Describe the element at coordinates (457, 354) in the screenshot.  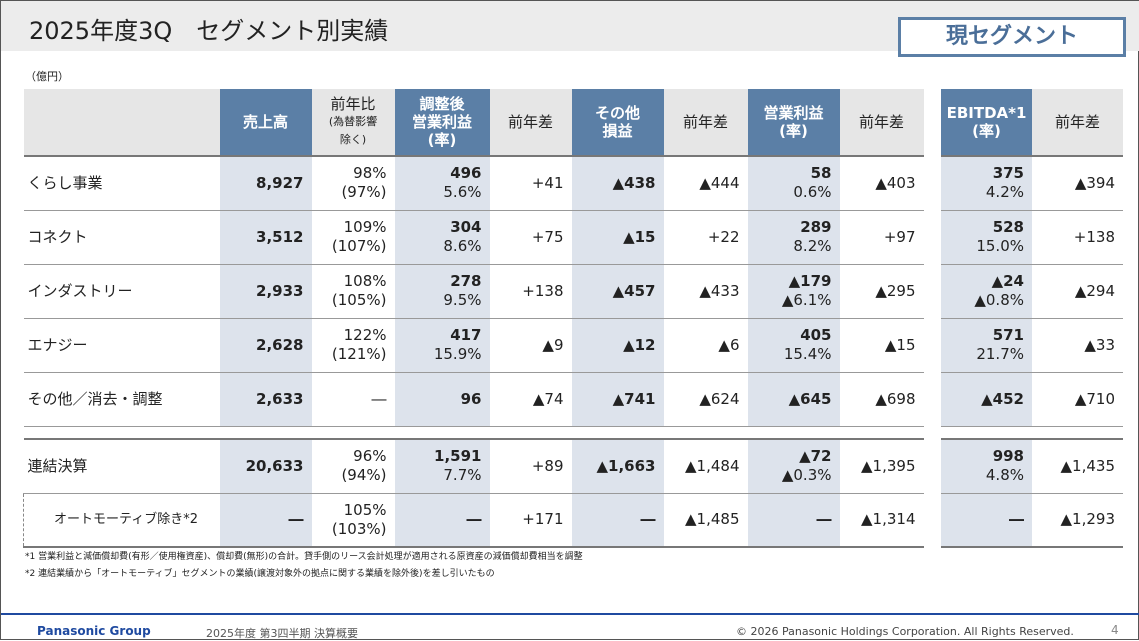
I see `cell-value: 15.9%` at that location.